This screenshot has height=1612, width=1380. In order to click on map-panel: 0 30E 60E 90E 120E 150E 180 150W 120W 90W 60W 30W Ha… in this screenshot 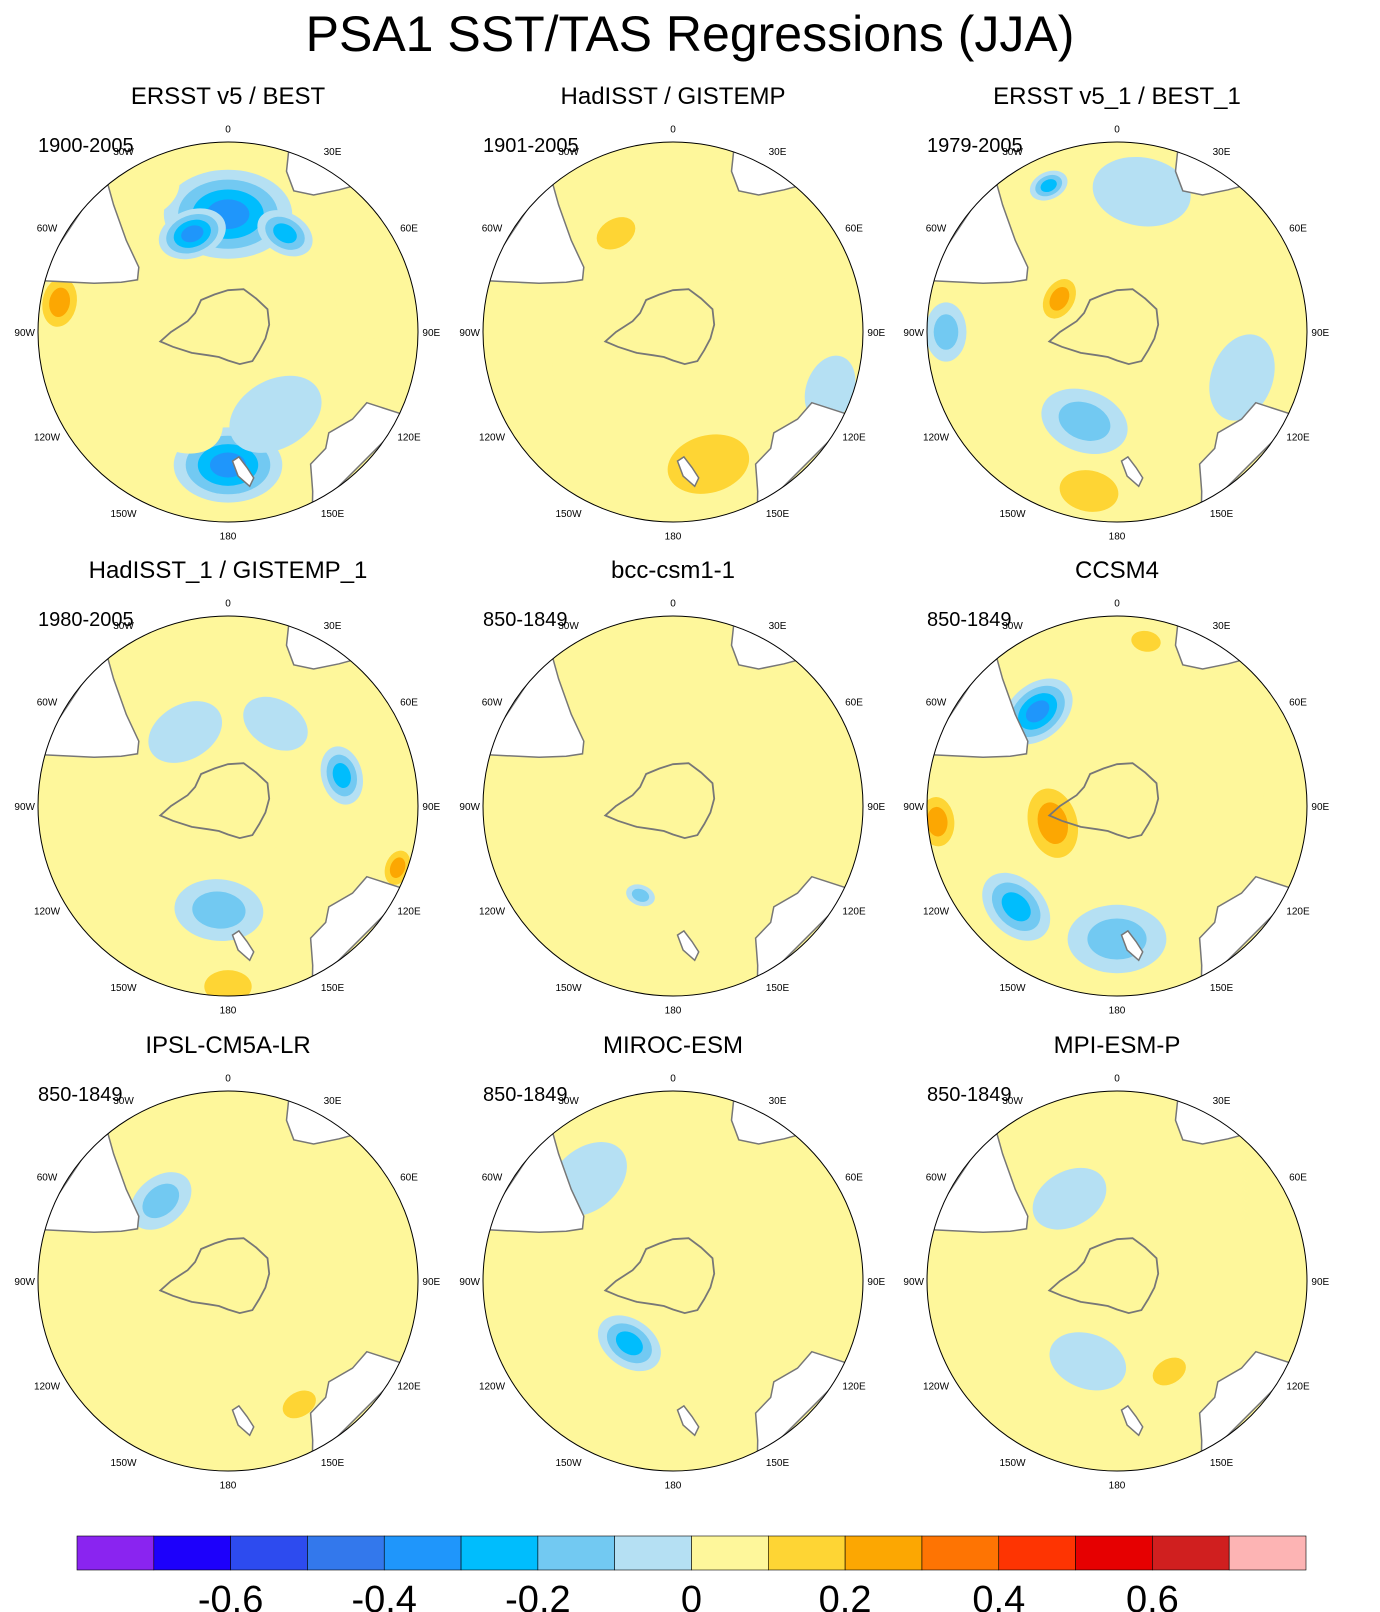, I will do `click(672, 312)`.